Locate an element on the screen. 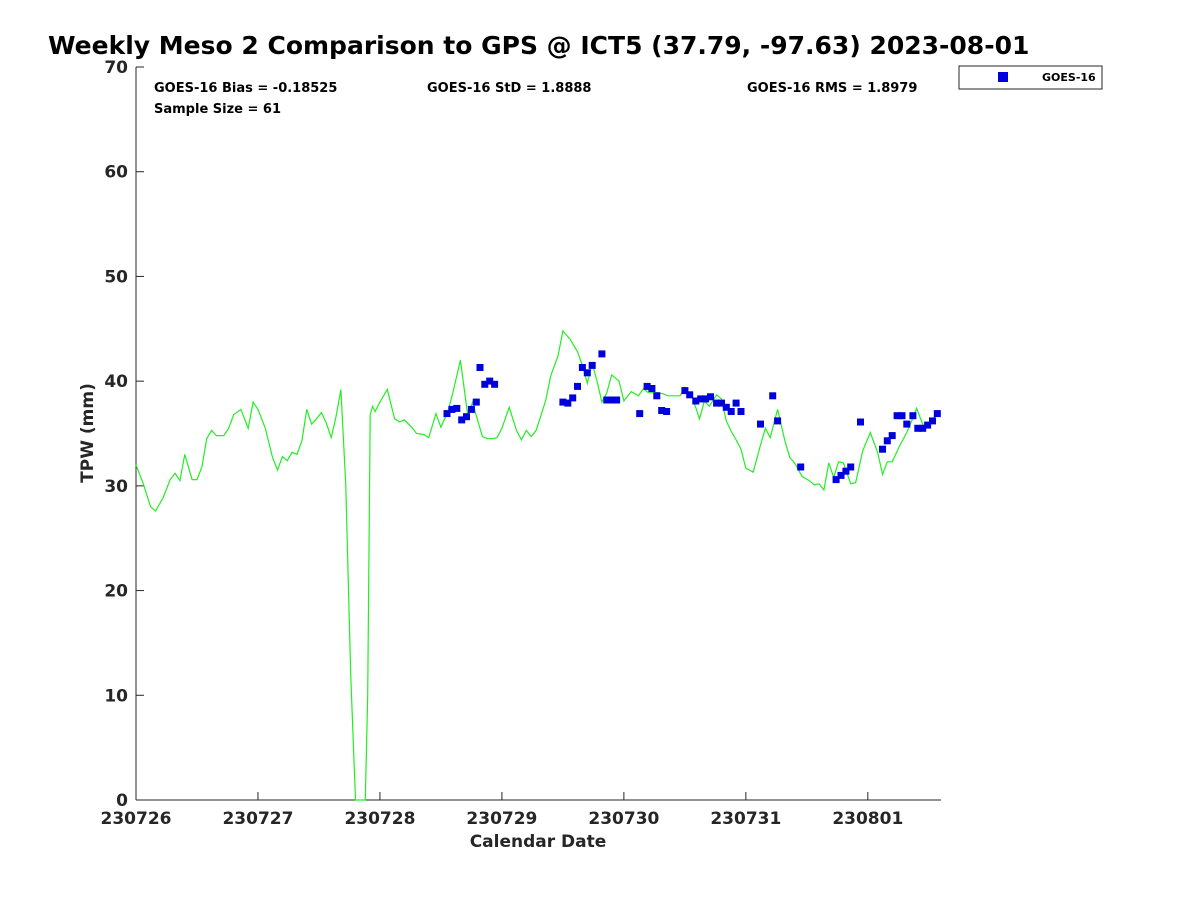 Image resolution: width=1200 pixels, height=900 pixels. x-tick-label: 230728 is located at coordinates (379, 819).